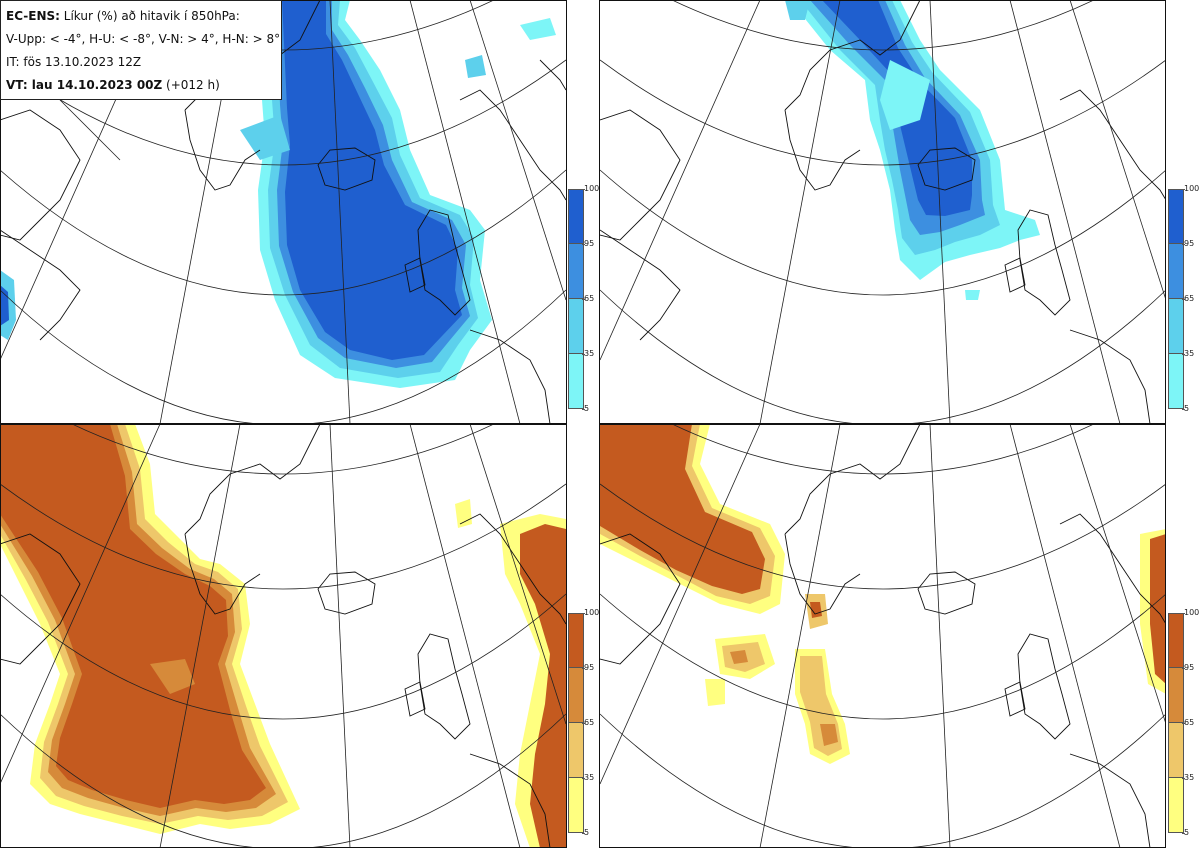 This screenshot has width=1200, height=848. Describe the element at coordinates (538, 29) in the screenshot. I see `prob-northeast-blob` at that location.